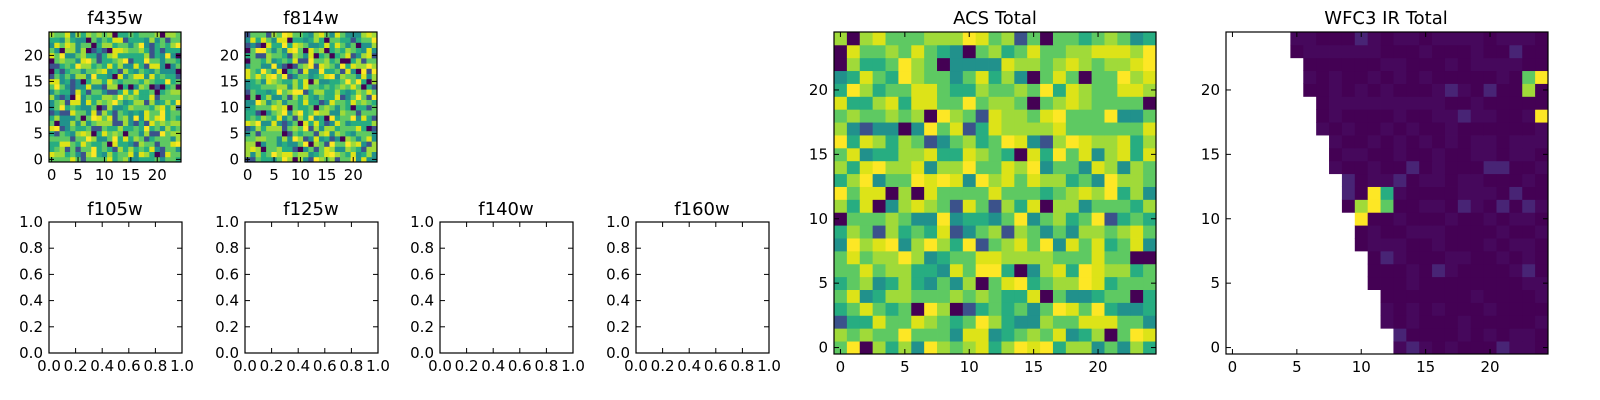 This screenshot has height=400, width=1600. I want to click on panel-title-f140w: f140w, so click(505, 209).